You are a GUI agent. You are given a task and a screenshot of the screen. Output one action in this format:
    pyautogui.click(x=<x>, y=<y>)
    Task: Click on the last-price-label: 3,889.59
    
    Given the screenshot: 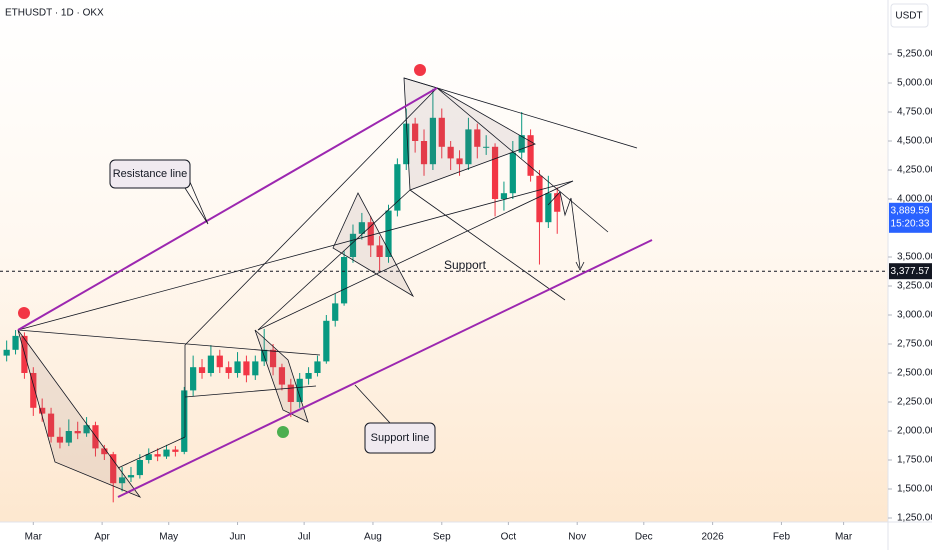 What is the action you would take?
    pyautogui.click(x=910, y=210)
    